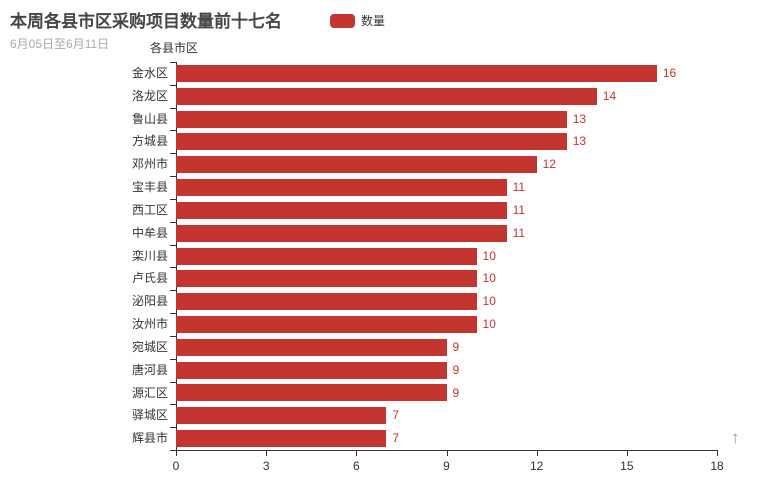  What do you see at coordinates (447, 450) in the screenshot?
I see `x-axis-line` at bounding box center [447, 450].